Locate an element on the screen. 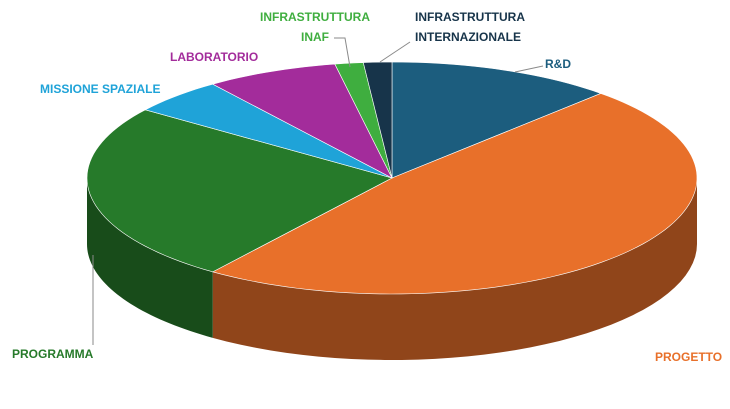 The height and width of the screenshot is (409, 730). slice-label: LABORATORIO is located at coordinates (214, 57).